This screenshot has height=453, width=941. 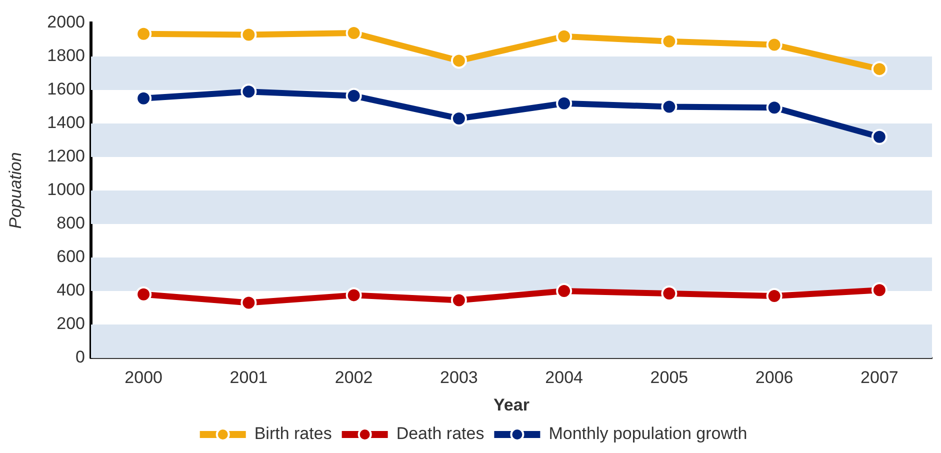 What do you see at coordinates (70, 290) in the screenshot?
I see `y-tick-label: 400` at bounding box center [70, 290].